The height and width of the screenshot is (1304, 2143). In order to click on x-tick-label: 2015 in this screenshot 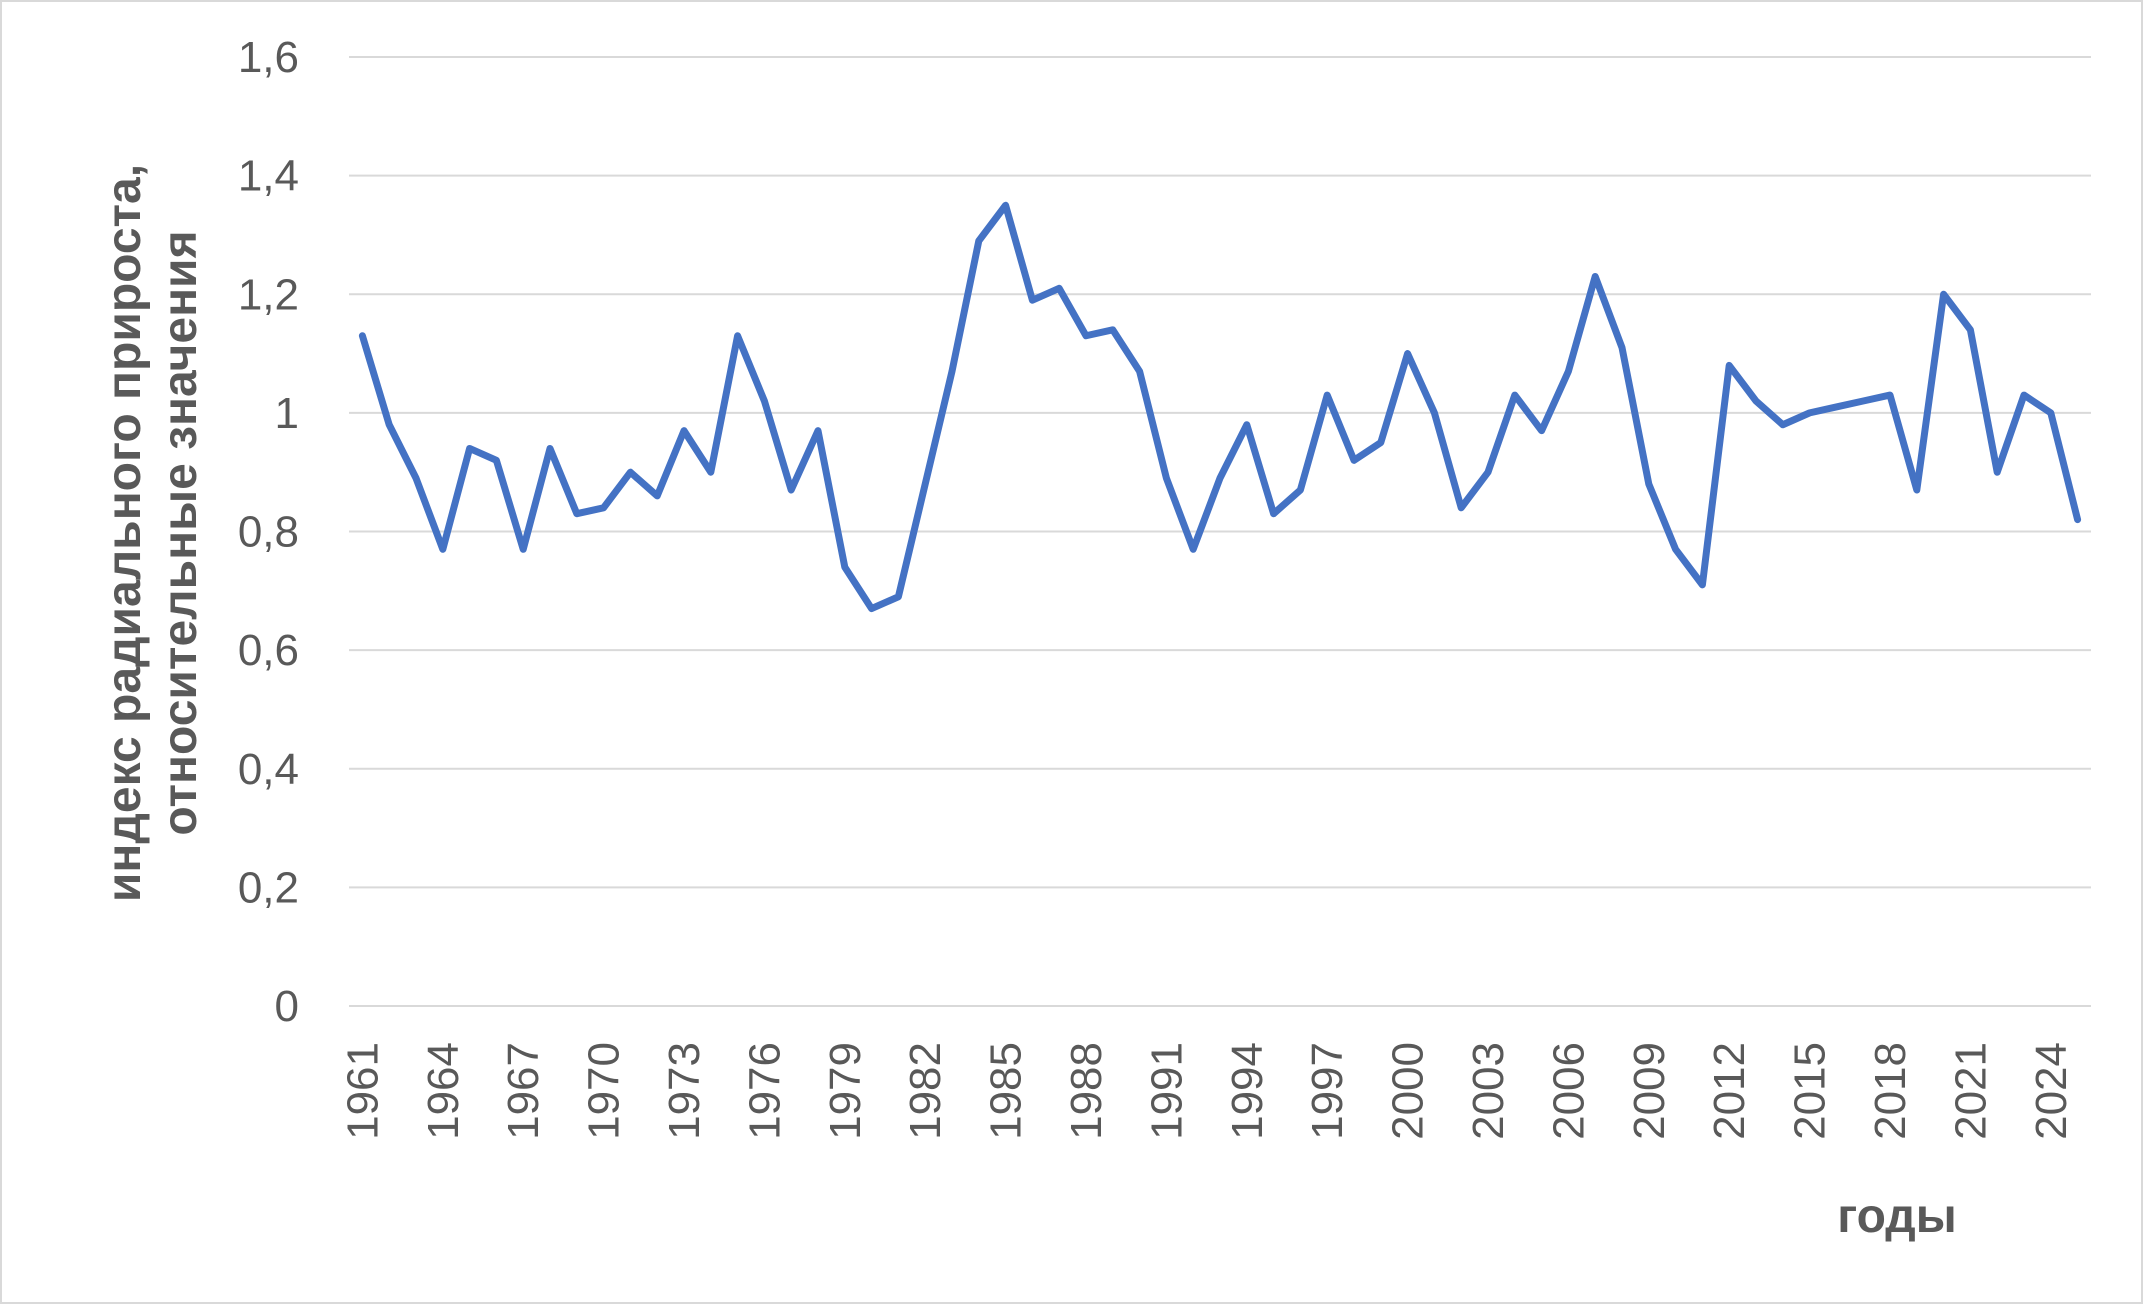, I will do `click(1810, 1091)`.